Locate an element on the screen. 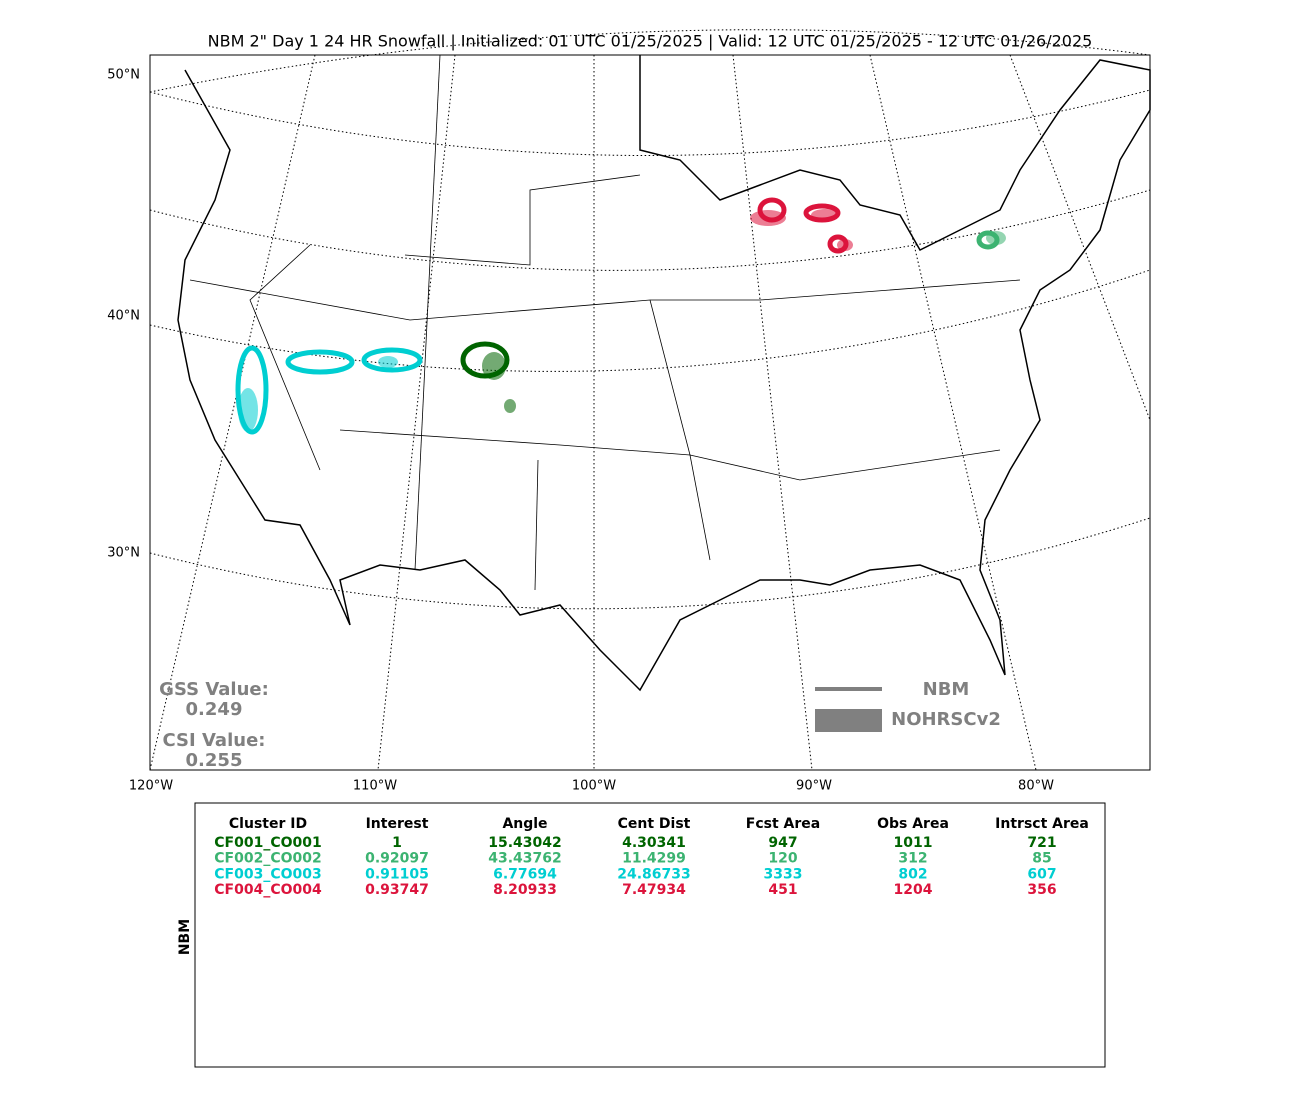 The height and width of the screenshot is (1104, 1300). scores: GSS Value: 0.249 CSI Value: 0.255 is located at coordinates (214, 725).